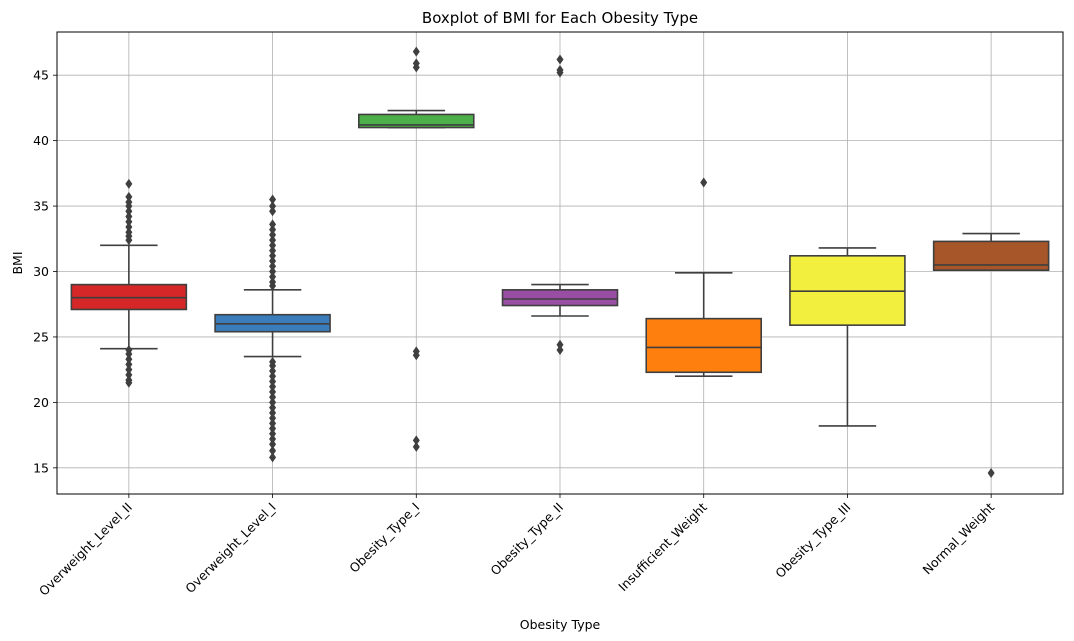 Image resolution: width=1074 pixels, height=641 pixels. What do you see at coordinates (991, 355) in the screenshot?
I see `box-normal-weight` at bounding box center [991, 355].